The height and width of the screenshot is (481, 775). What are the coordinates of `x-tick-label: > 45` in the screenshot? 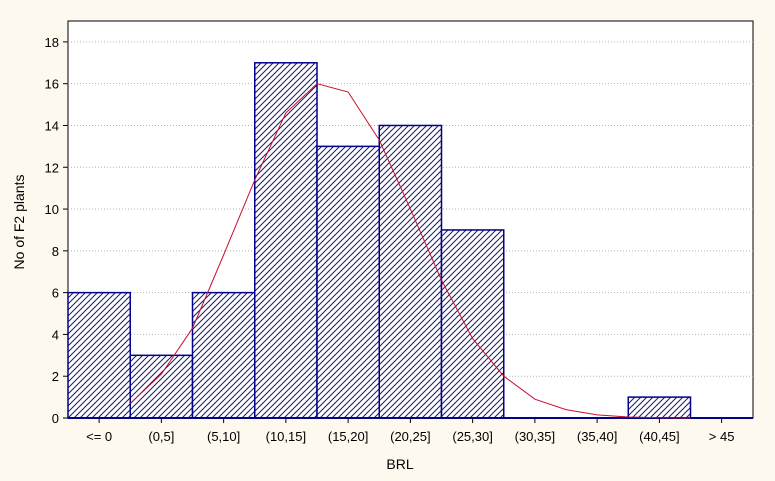 It's located at (722, 436).